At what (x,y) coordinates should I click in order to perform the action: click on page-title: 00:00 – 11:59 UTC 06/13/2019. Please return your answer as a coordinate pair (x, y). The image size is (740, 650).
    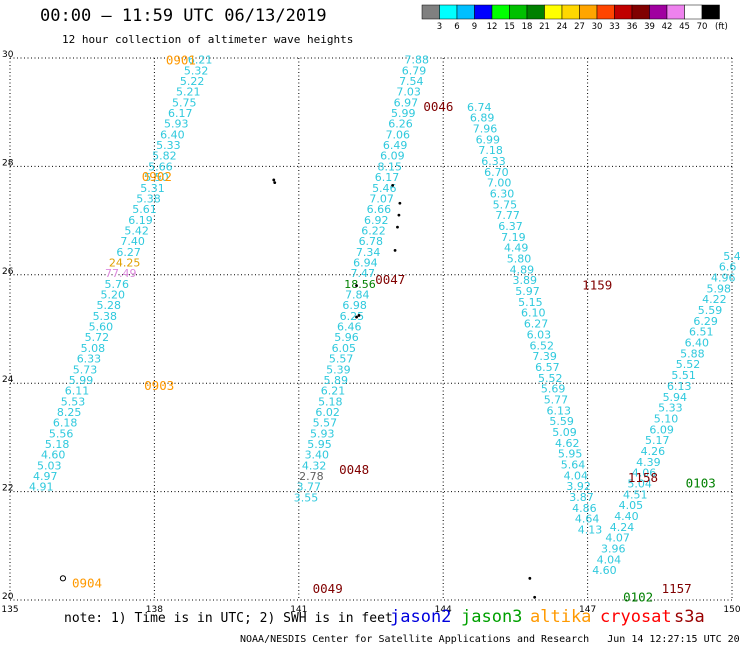
    Looking at the image, I should click on (183, 16).